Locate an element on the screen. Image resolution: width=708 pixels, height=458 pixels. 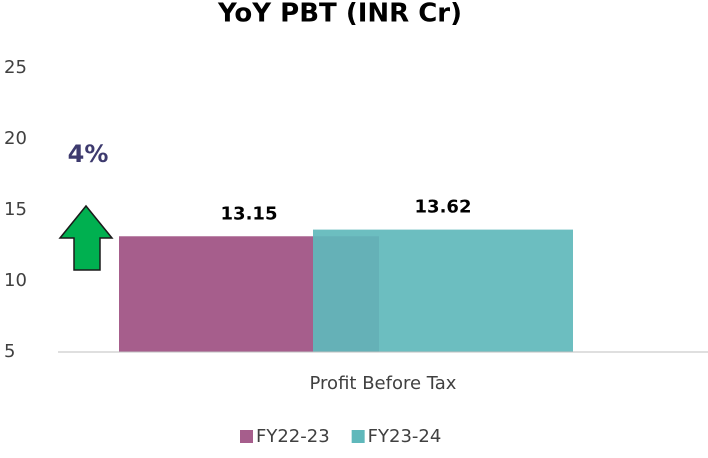
data-label: 13.62 is located at coordinates (443, 207).